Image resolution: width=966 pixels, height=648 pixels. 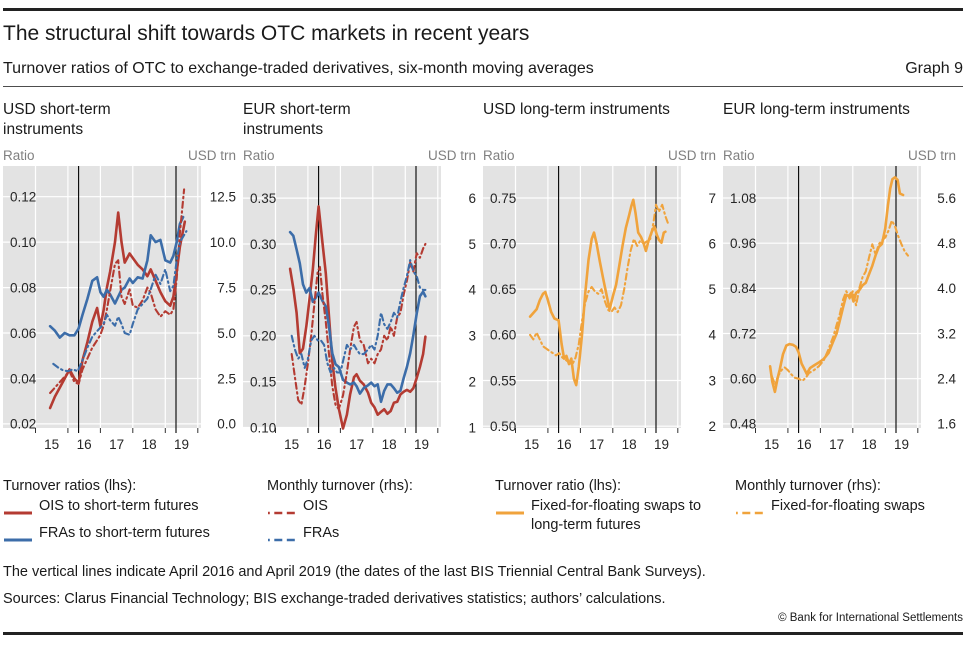 What do you see at coordinates (223, 242) in the screenshot?
I see `right-axis-tick-label: 10.0` at bounding box center [223, 242].